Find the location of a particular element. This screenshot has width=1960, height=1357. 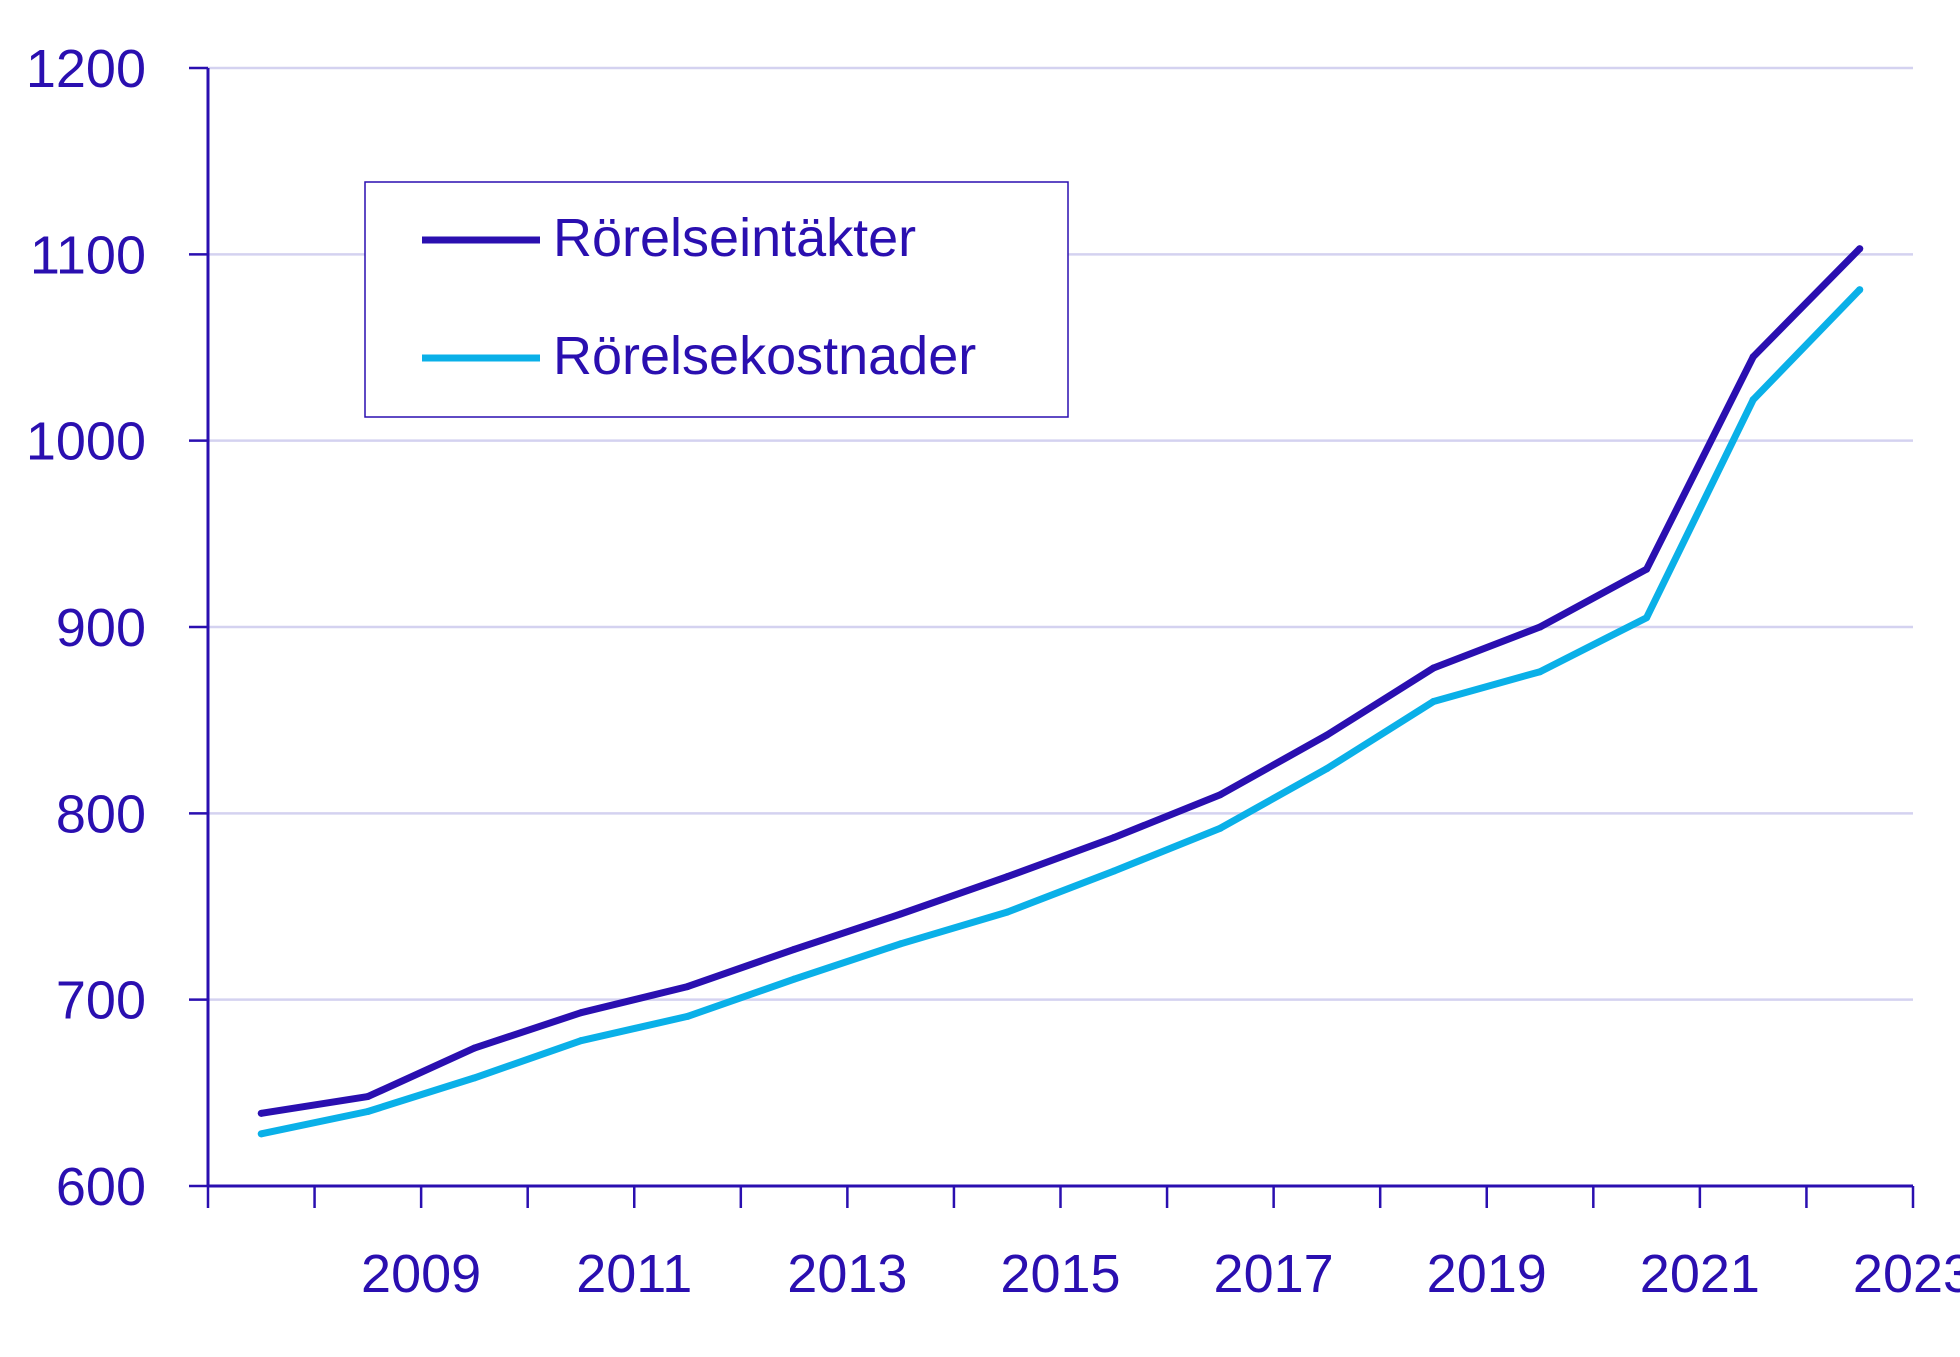

legend: Rörelseintäkter Rörelsekostnader is located at coordinates (716, 299).